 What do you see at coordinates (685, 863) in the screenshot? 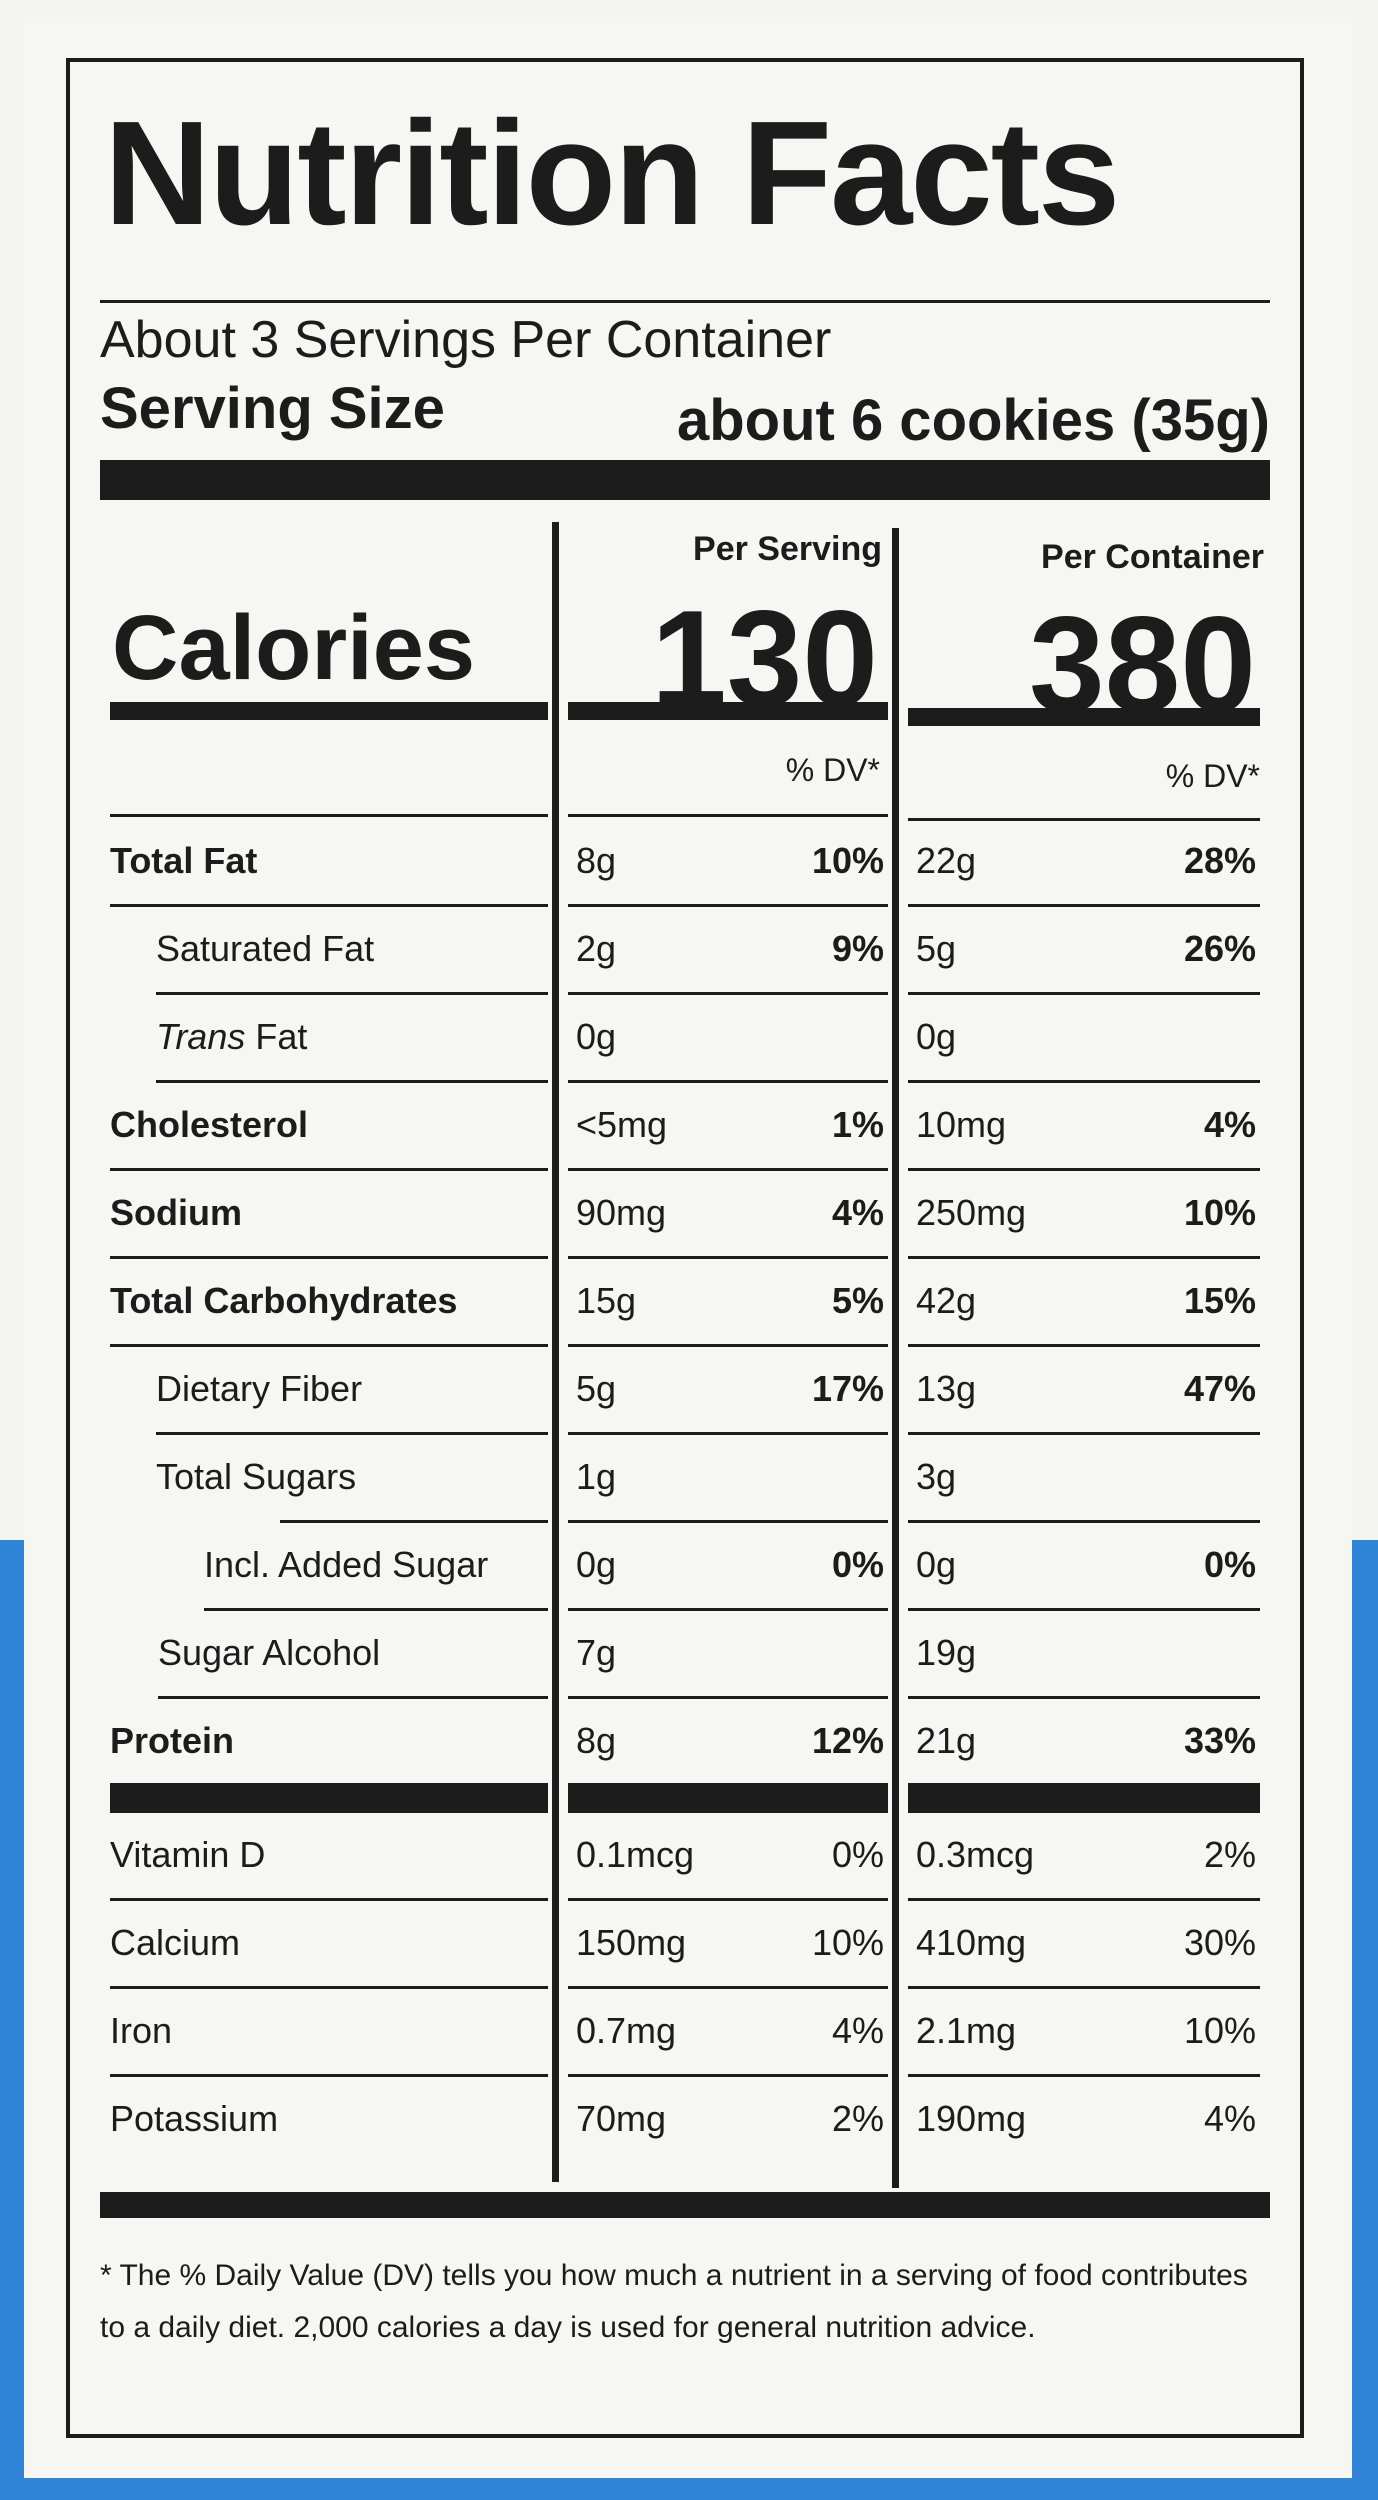
I see `nutrient-row-total-fat: Total Fat 8g 10% 22g 28%` at bounding box center [685, 863].